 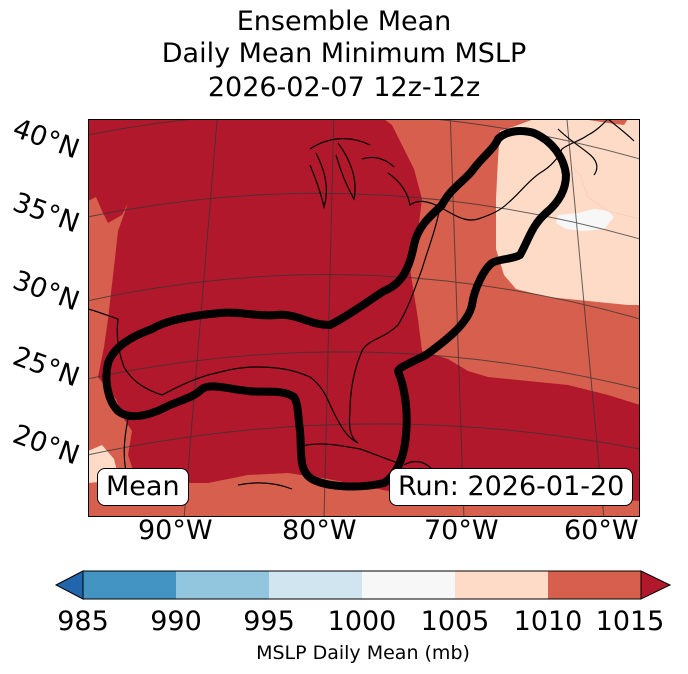 What do you see at coordinates (46, 367) in the screenshot?
I see `lat-label-25n: 25°N` at bounding box center [46, 367].